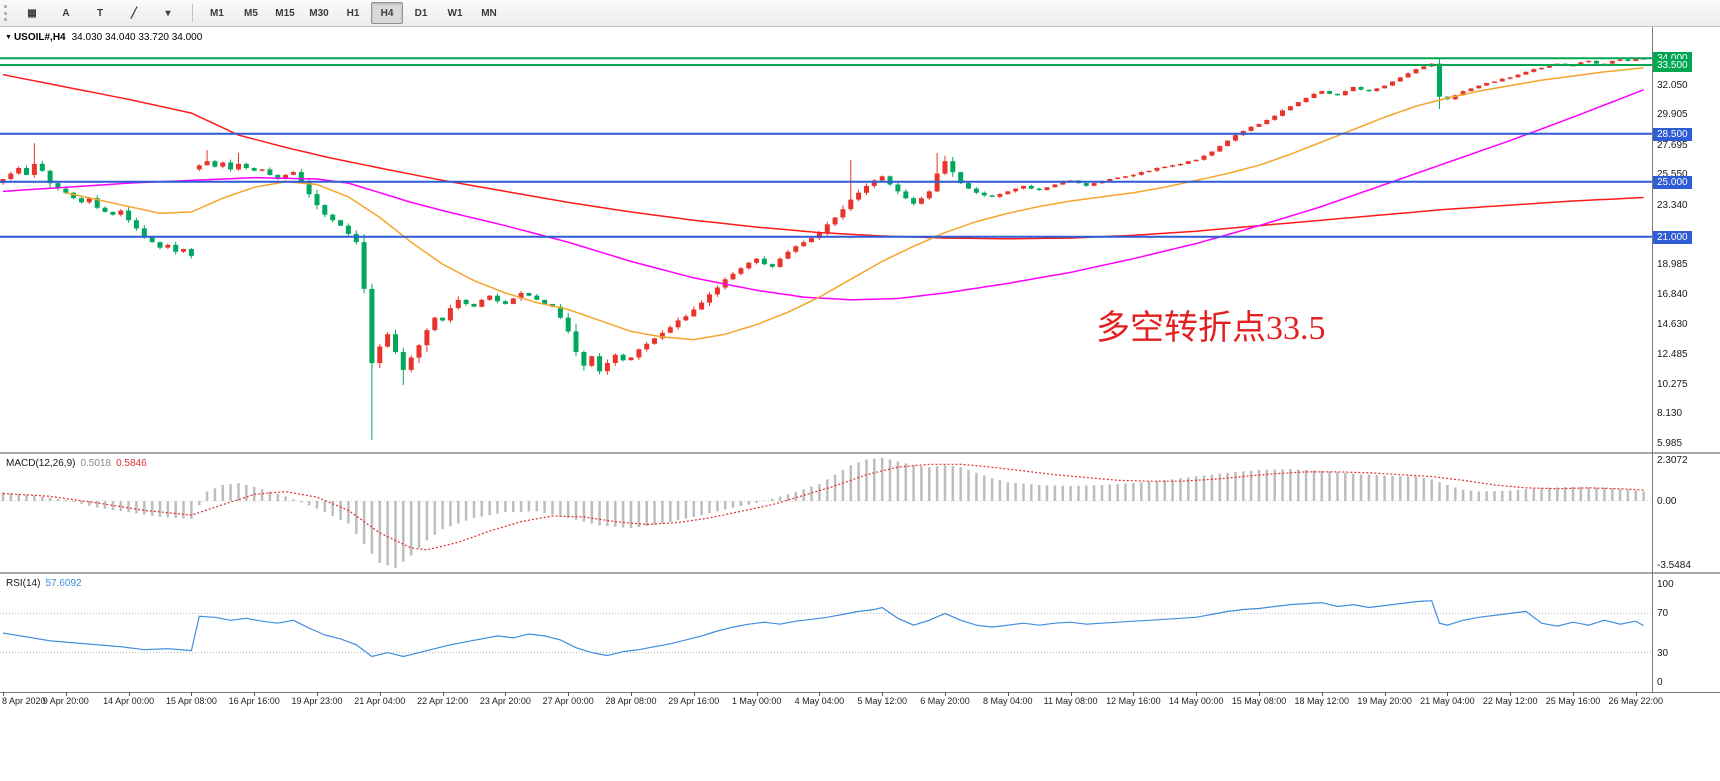 The width and height of the screenshot is (1720, 781). Describe the element at coordinates (1070, 701) in the screenshot. I see `time-label: 11 May 08:00` at that location.